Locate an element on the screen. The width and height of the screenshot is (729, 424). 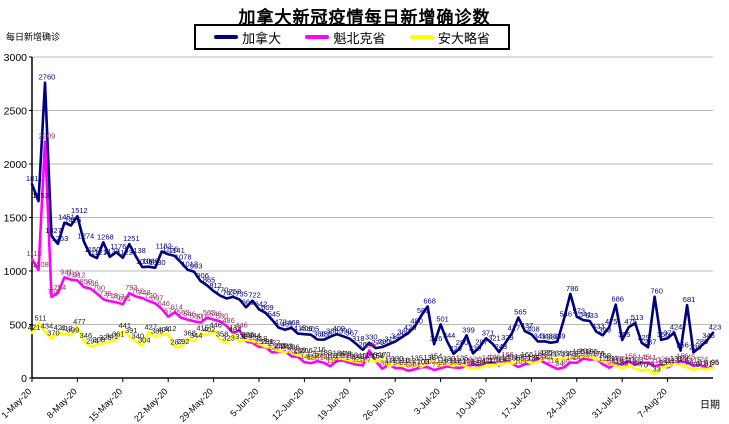
data-label-魁北克省: 530 is located at coordinates (222, 315).